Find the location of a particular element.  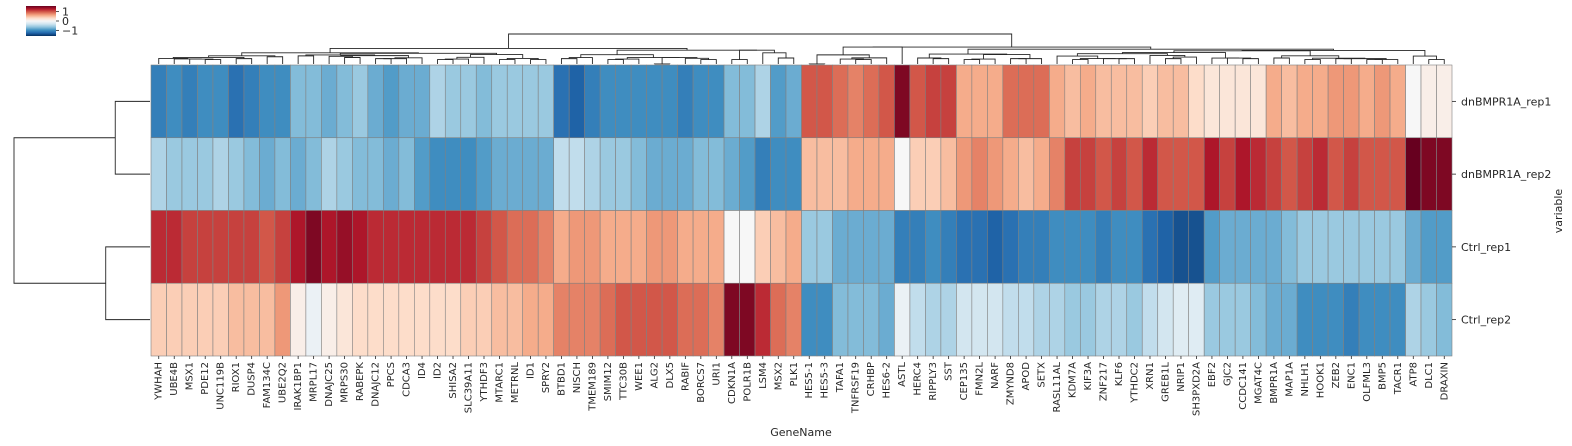

column-label: CEP135 is located at coordinates (964, 381).